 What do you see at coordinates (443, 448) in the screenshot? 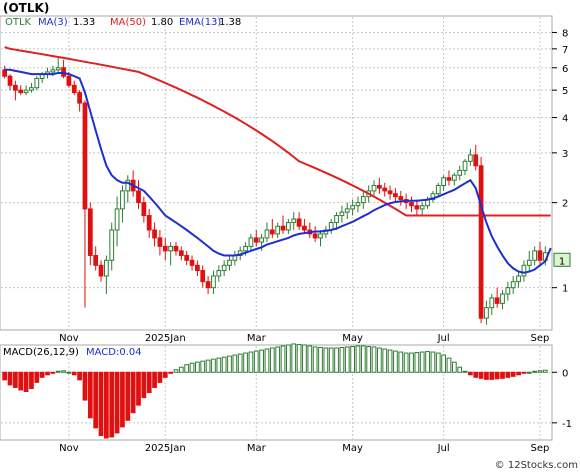
I see `macd-date-tick-label: Jul` at bounding box center [443, 448].